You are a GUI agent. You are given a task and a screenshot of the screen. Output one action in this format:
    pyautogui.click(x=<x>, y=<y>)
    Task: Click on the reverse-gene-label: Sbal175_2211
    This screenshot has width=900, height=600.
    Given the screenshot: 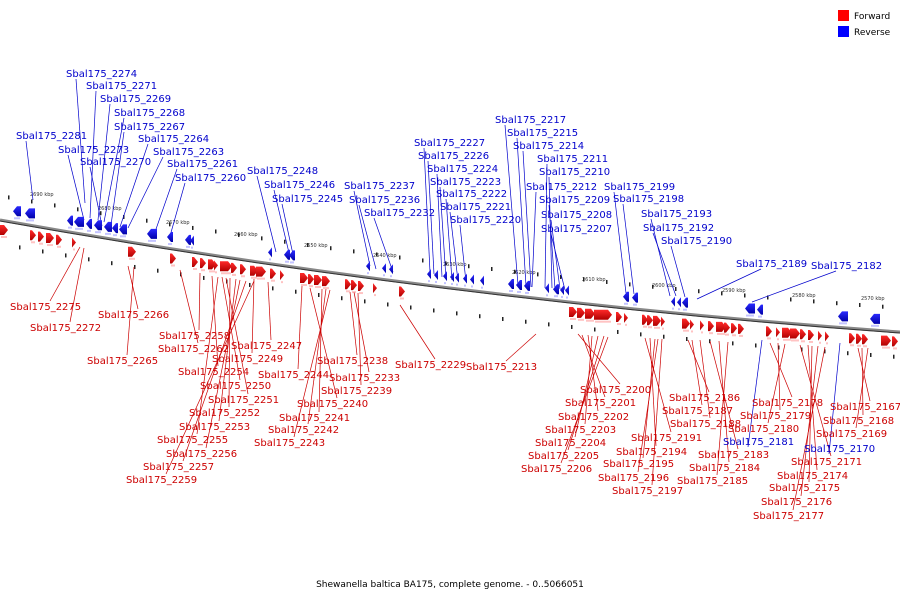 What is the action you would take?
    pyautogui.click(x=572, y=159)
    